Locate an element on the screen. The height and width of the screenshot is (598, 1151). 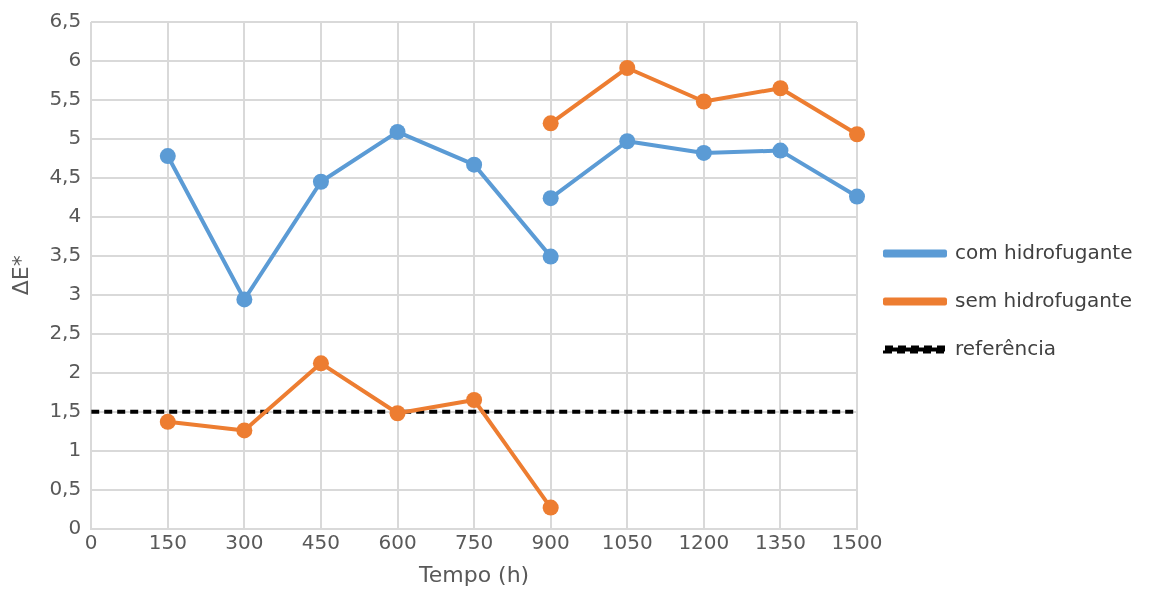
y-tick-label: 4,5 is located at coordinates (65, 176).